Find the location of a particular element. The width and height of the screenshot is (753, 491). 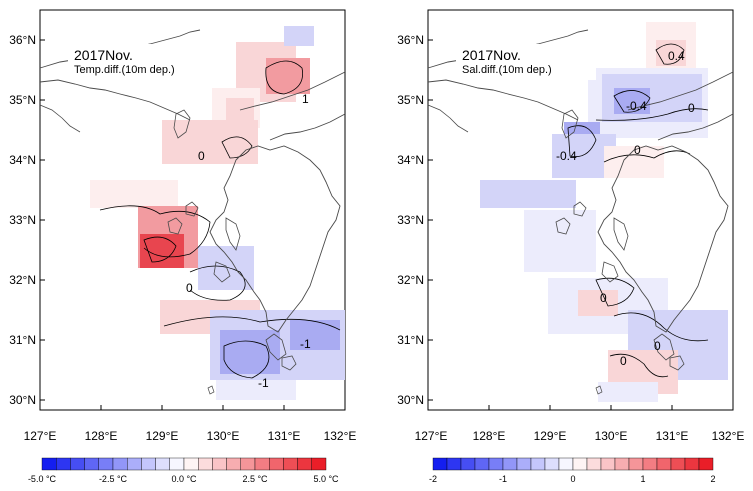

right-title: 2017Nov. is located at coordinates (491, 55).